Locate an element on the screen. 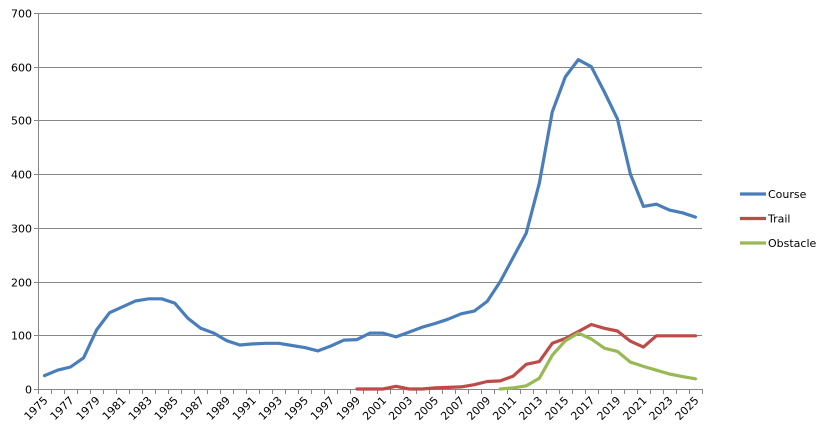 The image size is (828, 437). x-tick-label: 2007 is located at coordinates (452, 408).